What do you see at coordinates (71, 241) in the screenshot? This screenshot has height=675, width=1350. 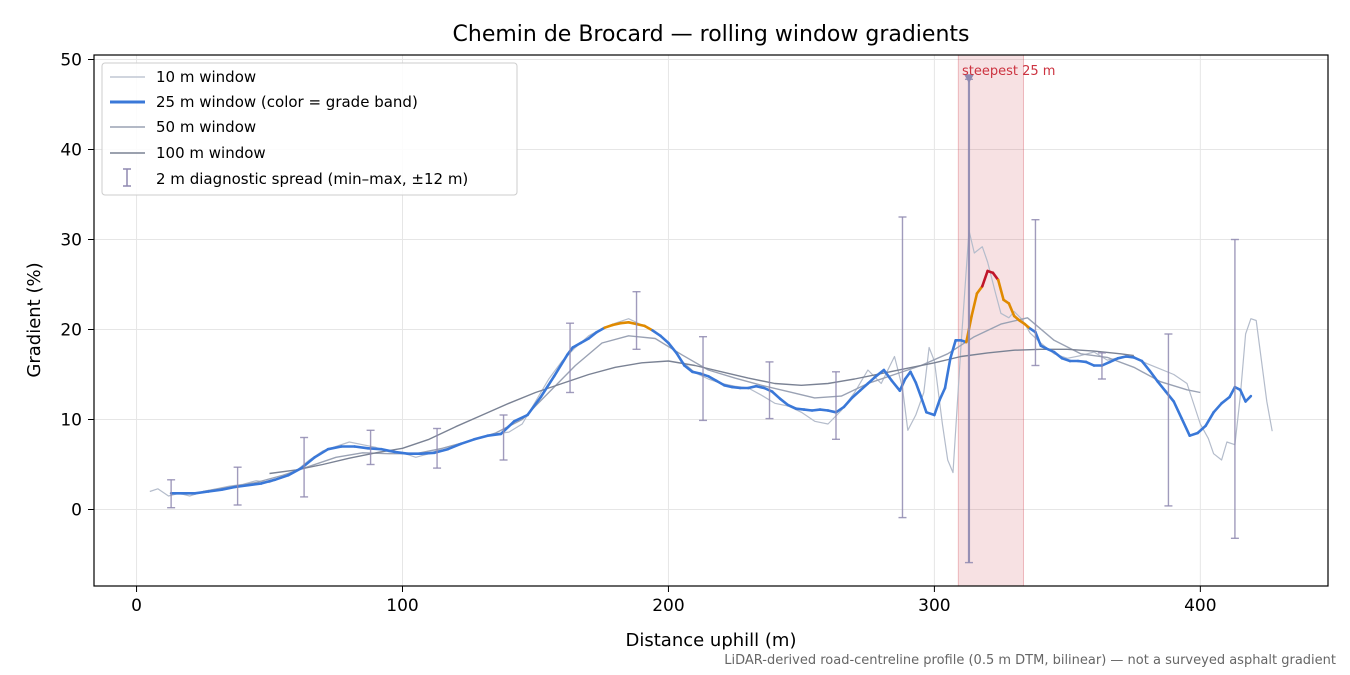 I see `y-tick-label: 30` at bounding box center [71, 241].